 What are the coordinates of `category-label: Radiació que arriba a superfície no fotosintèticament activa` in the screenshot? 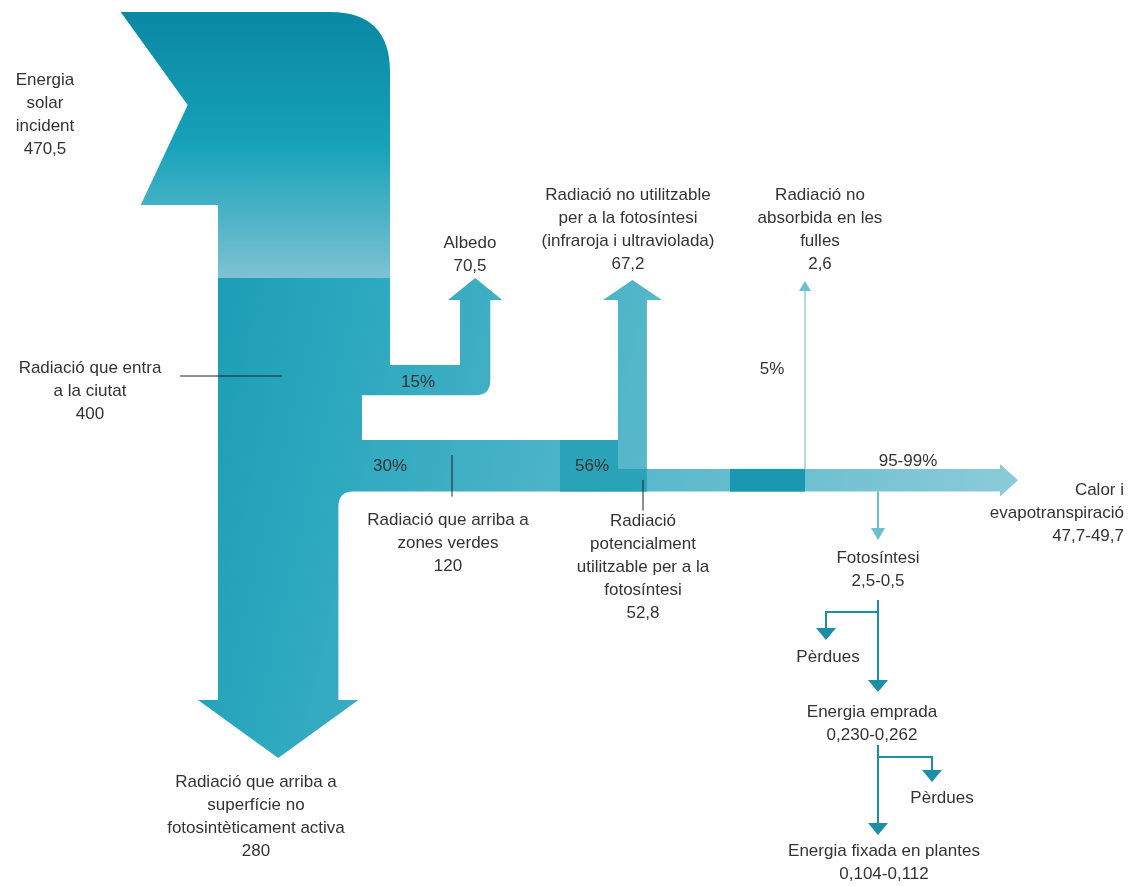 It's located at (256, 804).